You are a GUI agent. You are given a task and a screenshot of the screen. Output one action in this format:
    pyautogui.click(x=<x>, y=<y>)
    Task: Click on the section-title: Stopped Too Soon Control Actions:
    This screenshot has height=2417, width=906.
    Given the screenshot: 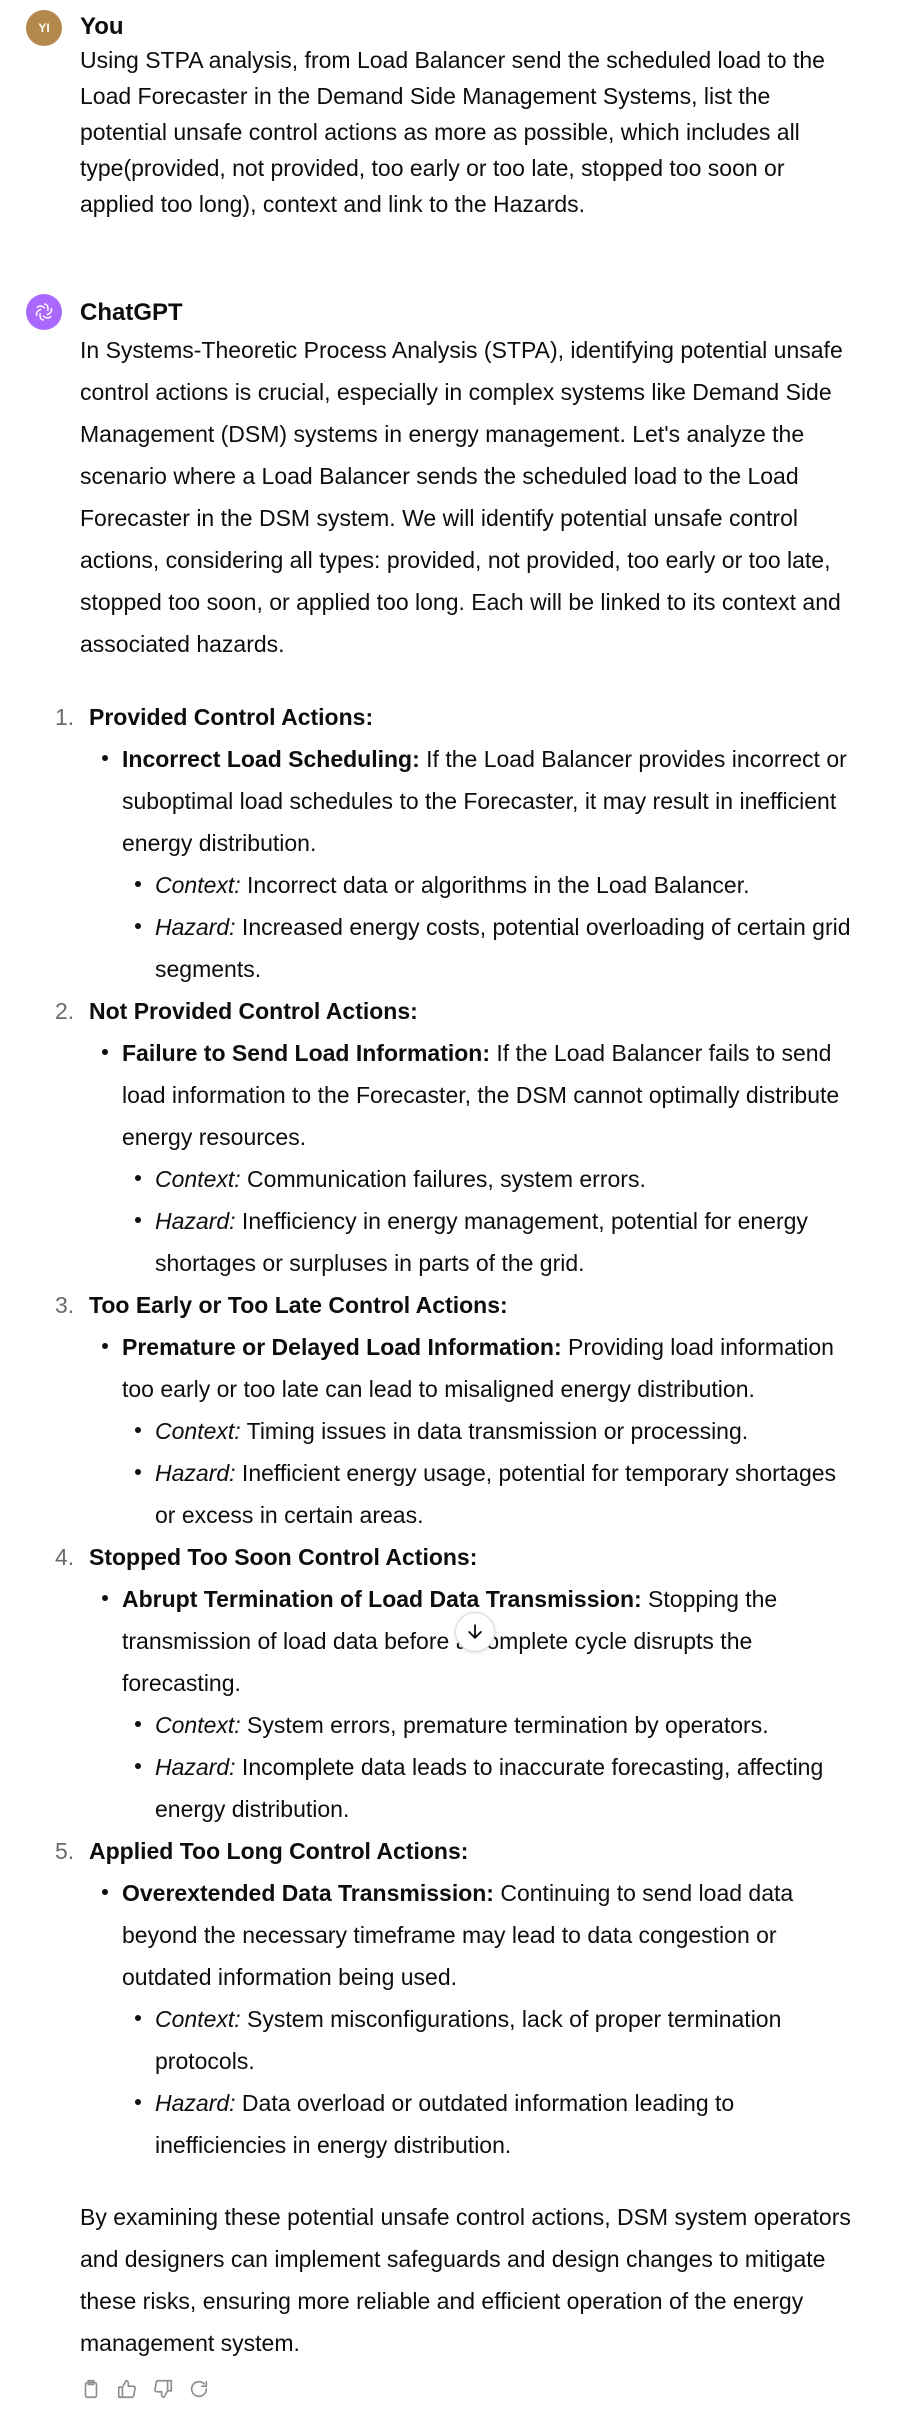 What is the action you would take?
    pyautogui.click(x=283, y=1557)
    